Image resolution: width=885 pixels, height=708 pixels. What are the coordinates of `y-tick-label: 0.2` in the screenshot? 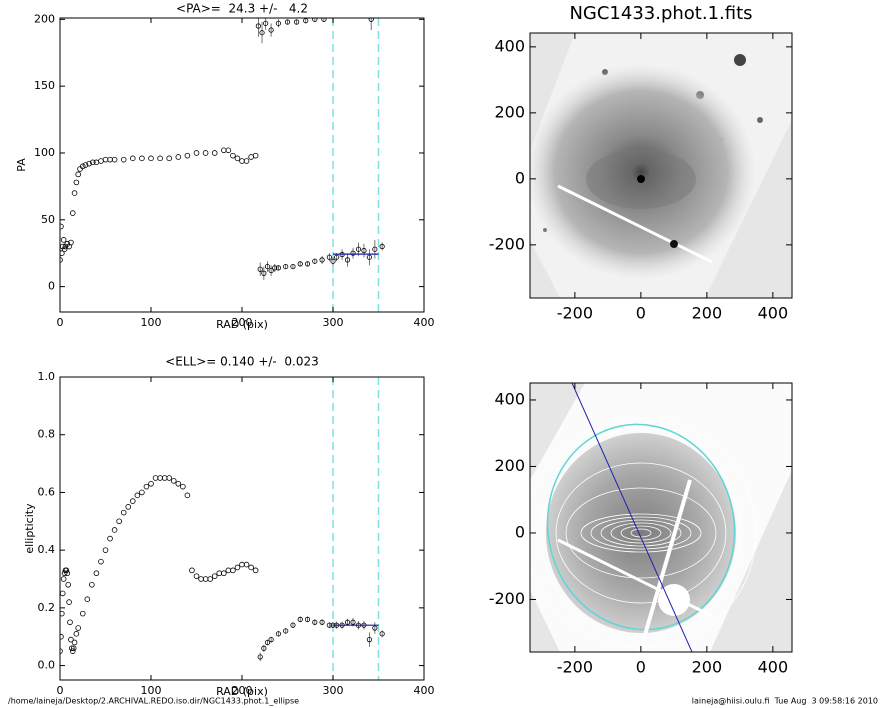 It's located at (47, 607).